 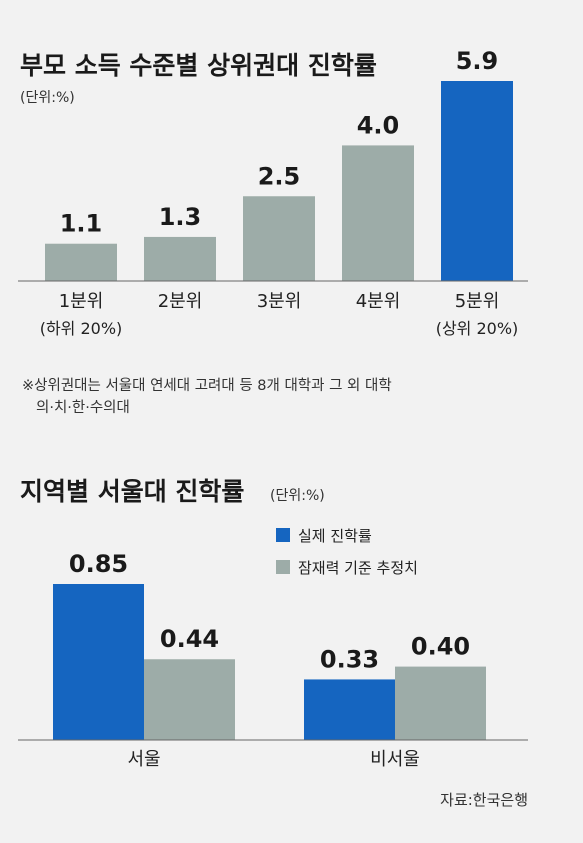 What do you see at coordinates (477, 61) in the screenshot?
I see `bar-value-label: 5.9` at bounding box center [477, 61].